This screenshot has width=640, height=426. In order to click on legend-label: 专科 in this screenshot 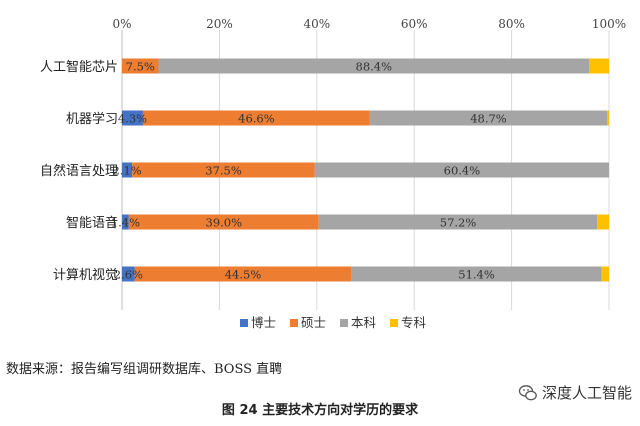, I will do `click(414, 322)`.